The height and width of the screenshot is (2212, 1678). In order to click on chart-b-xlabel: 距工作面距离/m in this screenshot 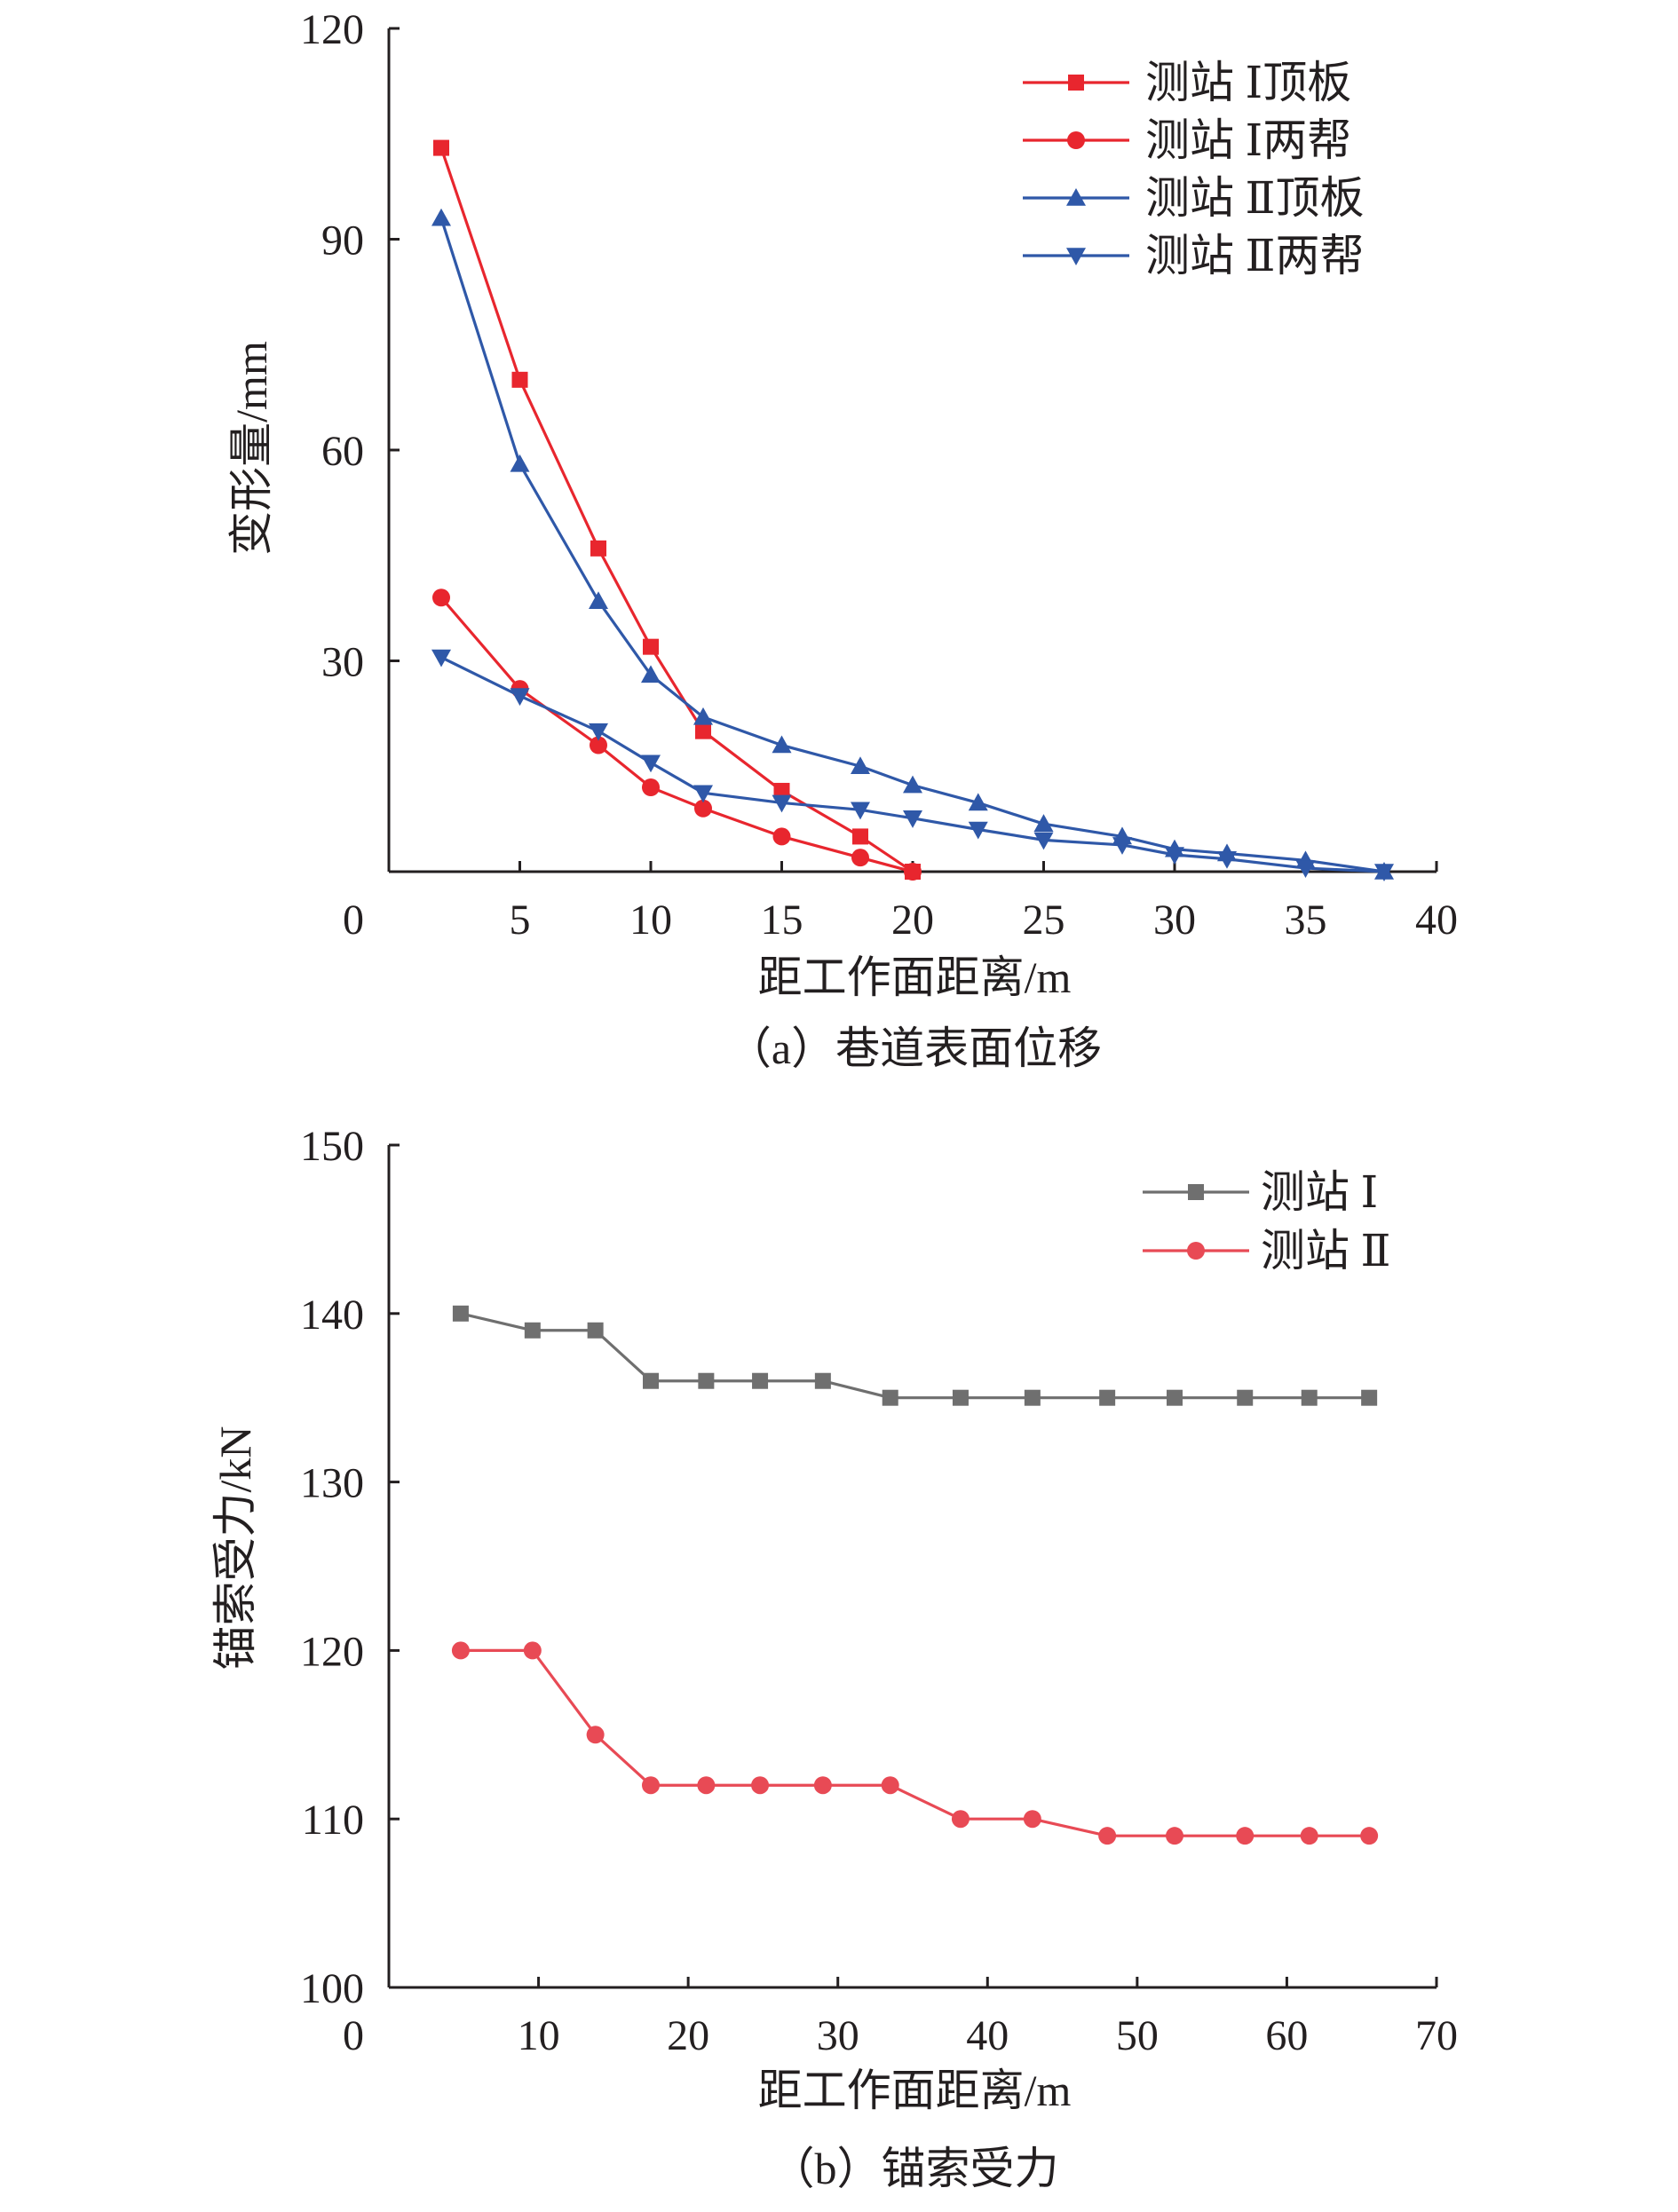, I will do `click(915, 2090)`.